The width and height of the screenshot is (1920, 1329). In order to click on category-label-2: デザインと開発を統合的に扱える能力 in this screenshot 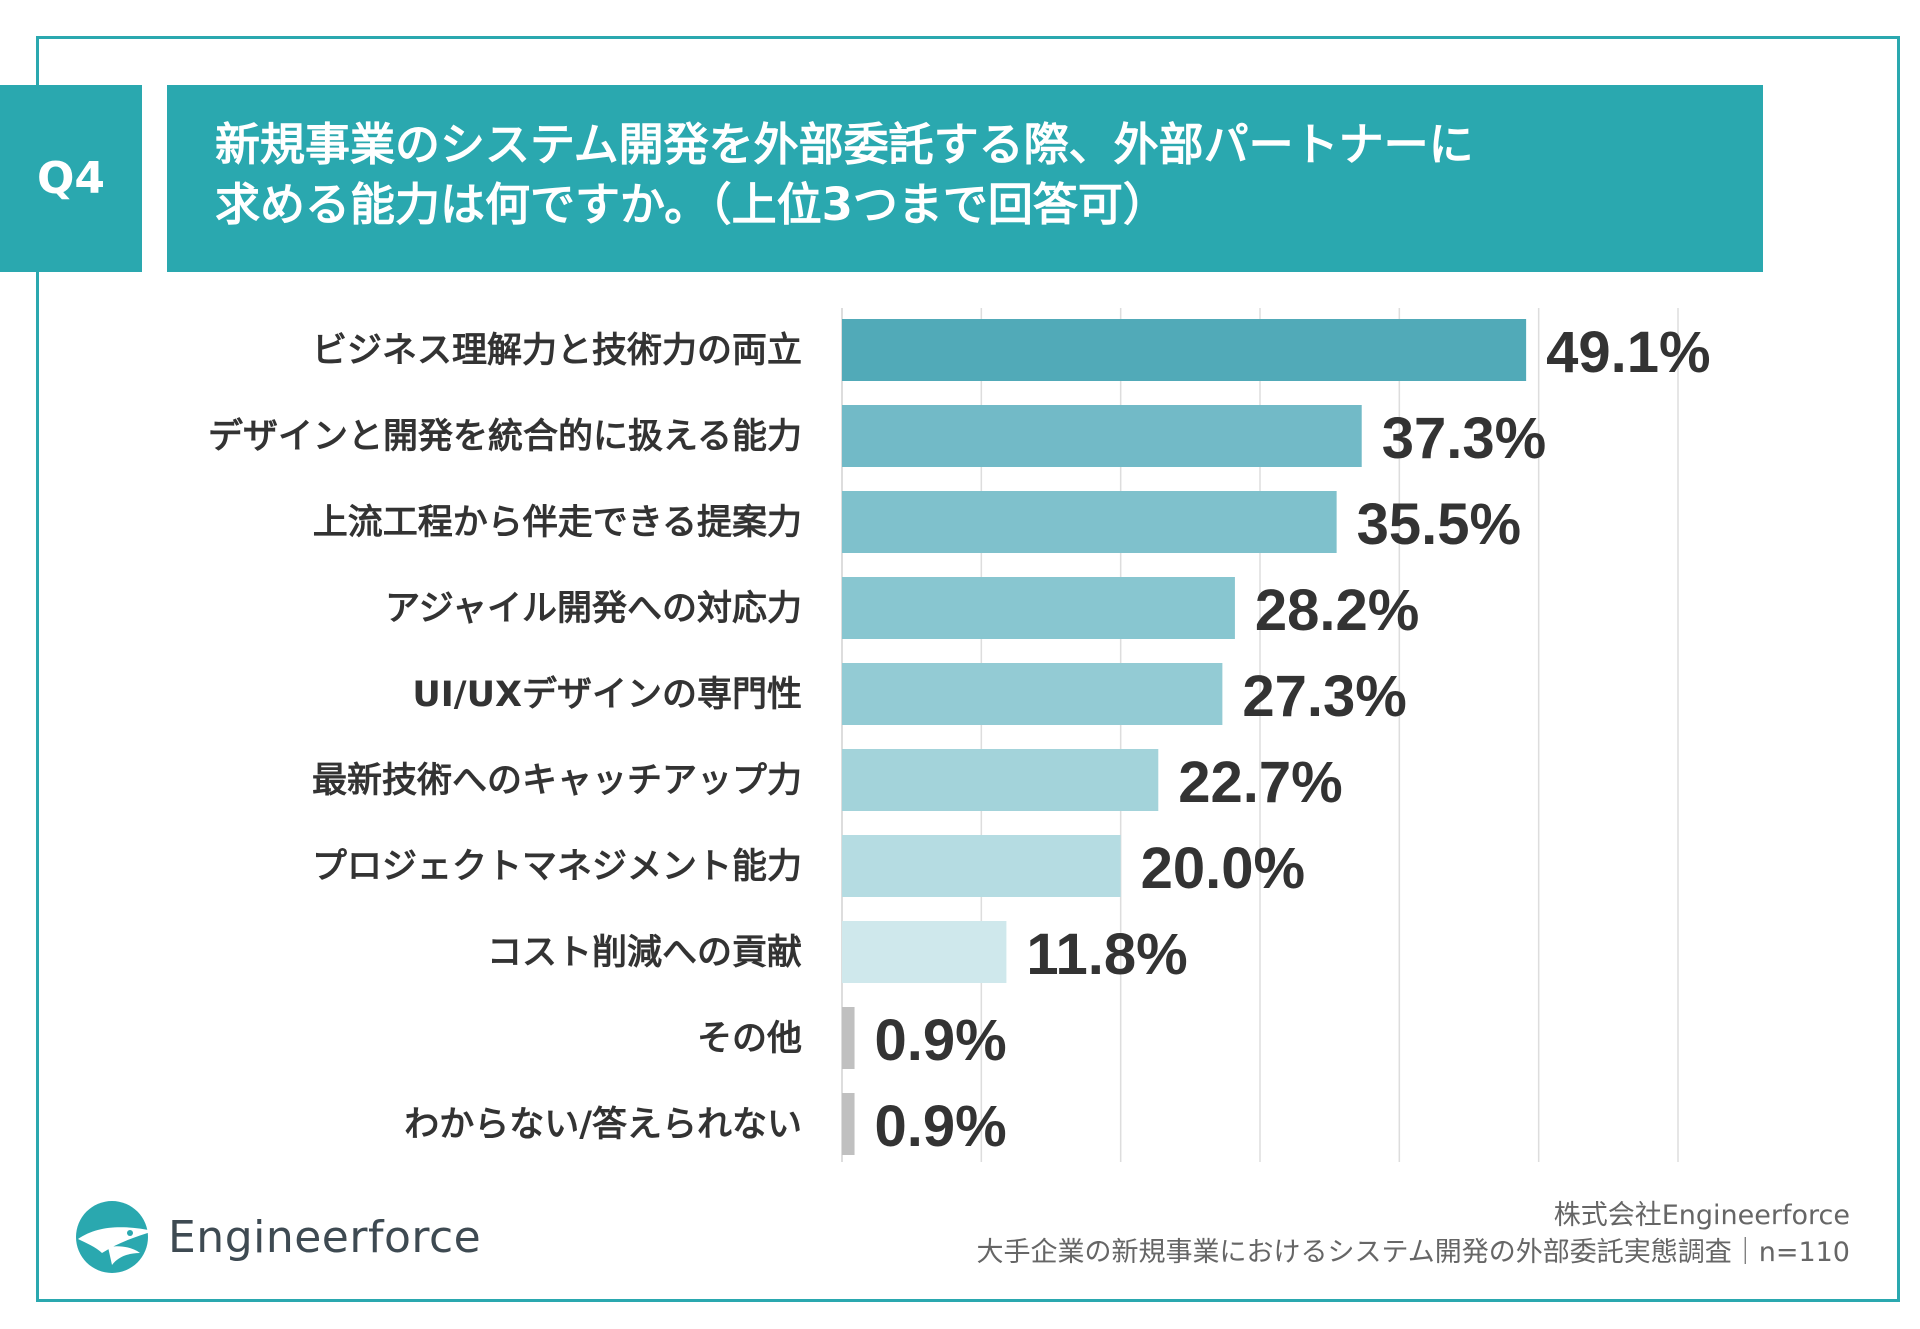, I will do `click(505, 436)`.